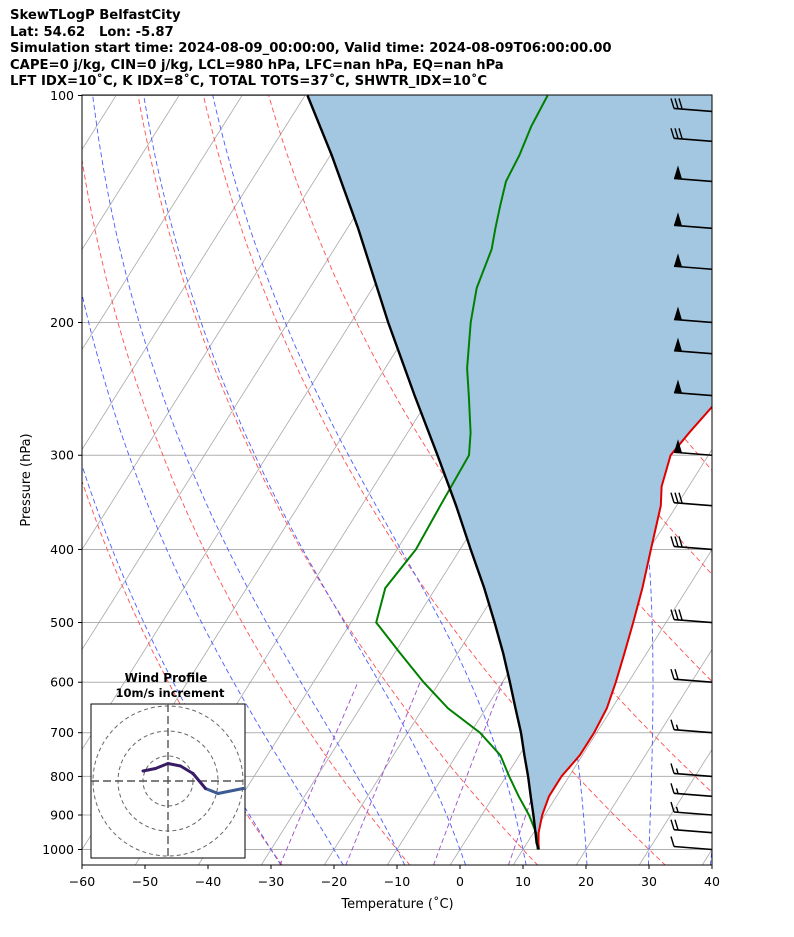 The image size is (794, 937). I want to click on y-tick-label: 300, so click(62, 455).